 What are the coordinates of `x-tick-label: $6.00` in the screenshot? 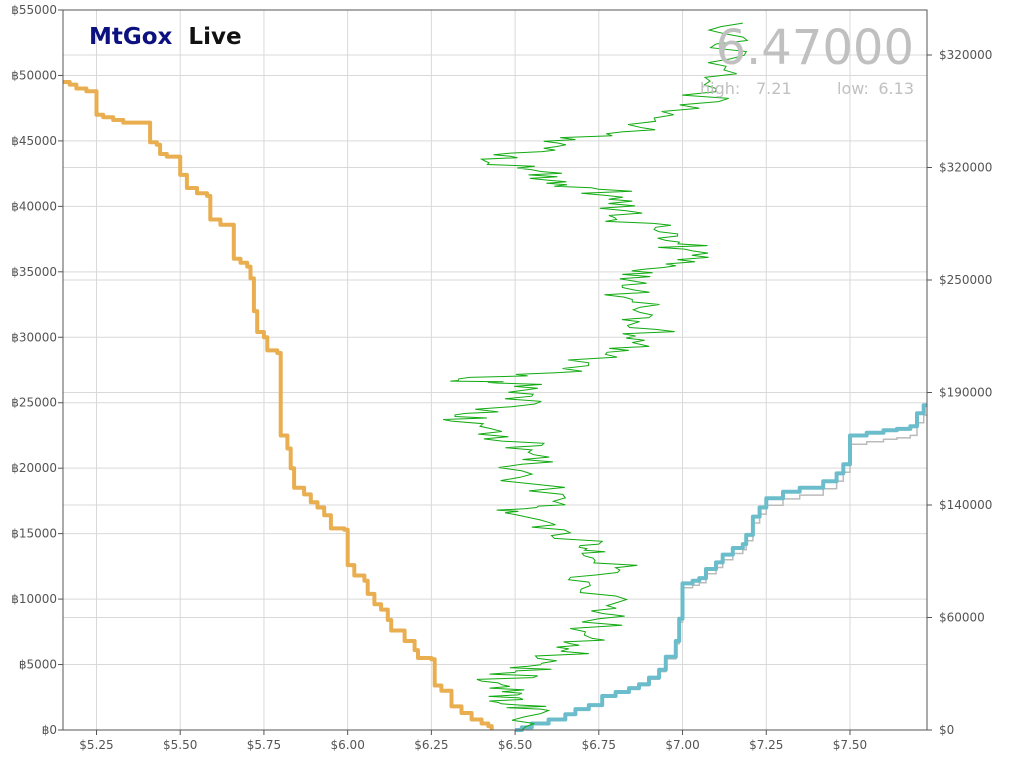 It's located at (347, 745).